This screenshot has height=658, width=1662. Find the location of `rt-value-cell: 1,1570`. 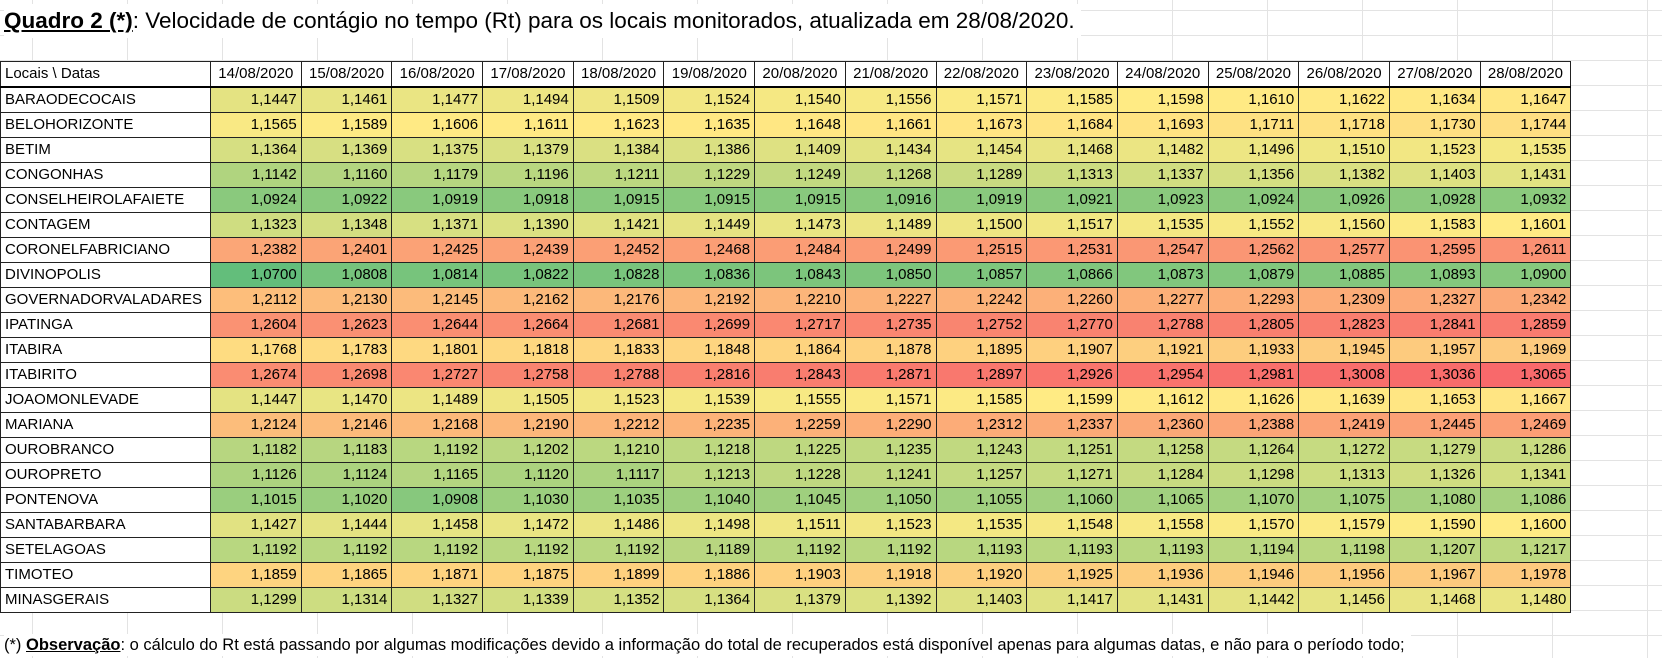

rt-value-cell: 1,1570 is located at coordinates (1253, 525).